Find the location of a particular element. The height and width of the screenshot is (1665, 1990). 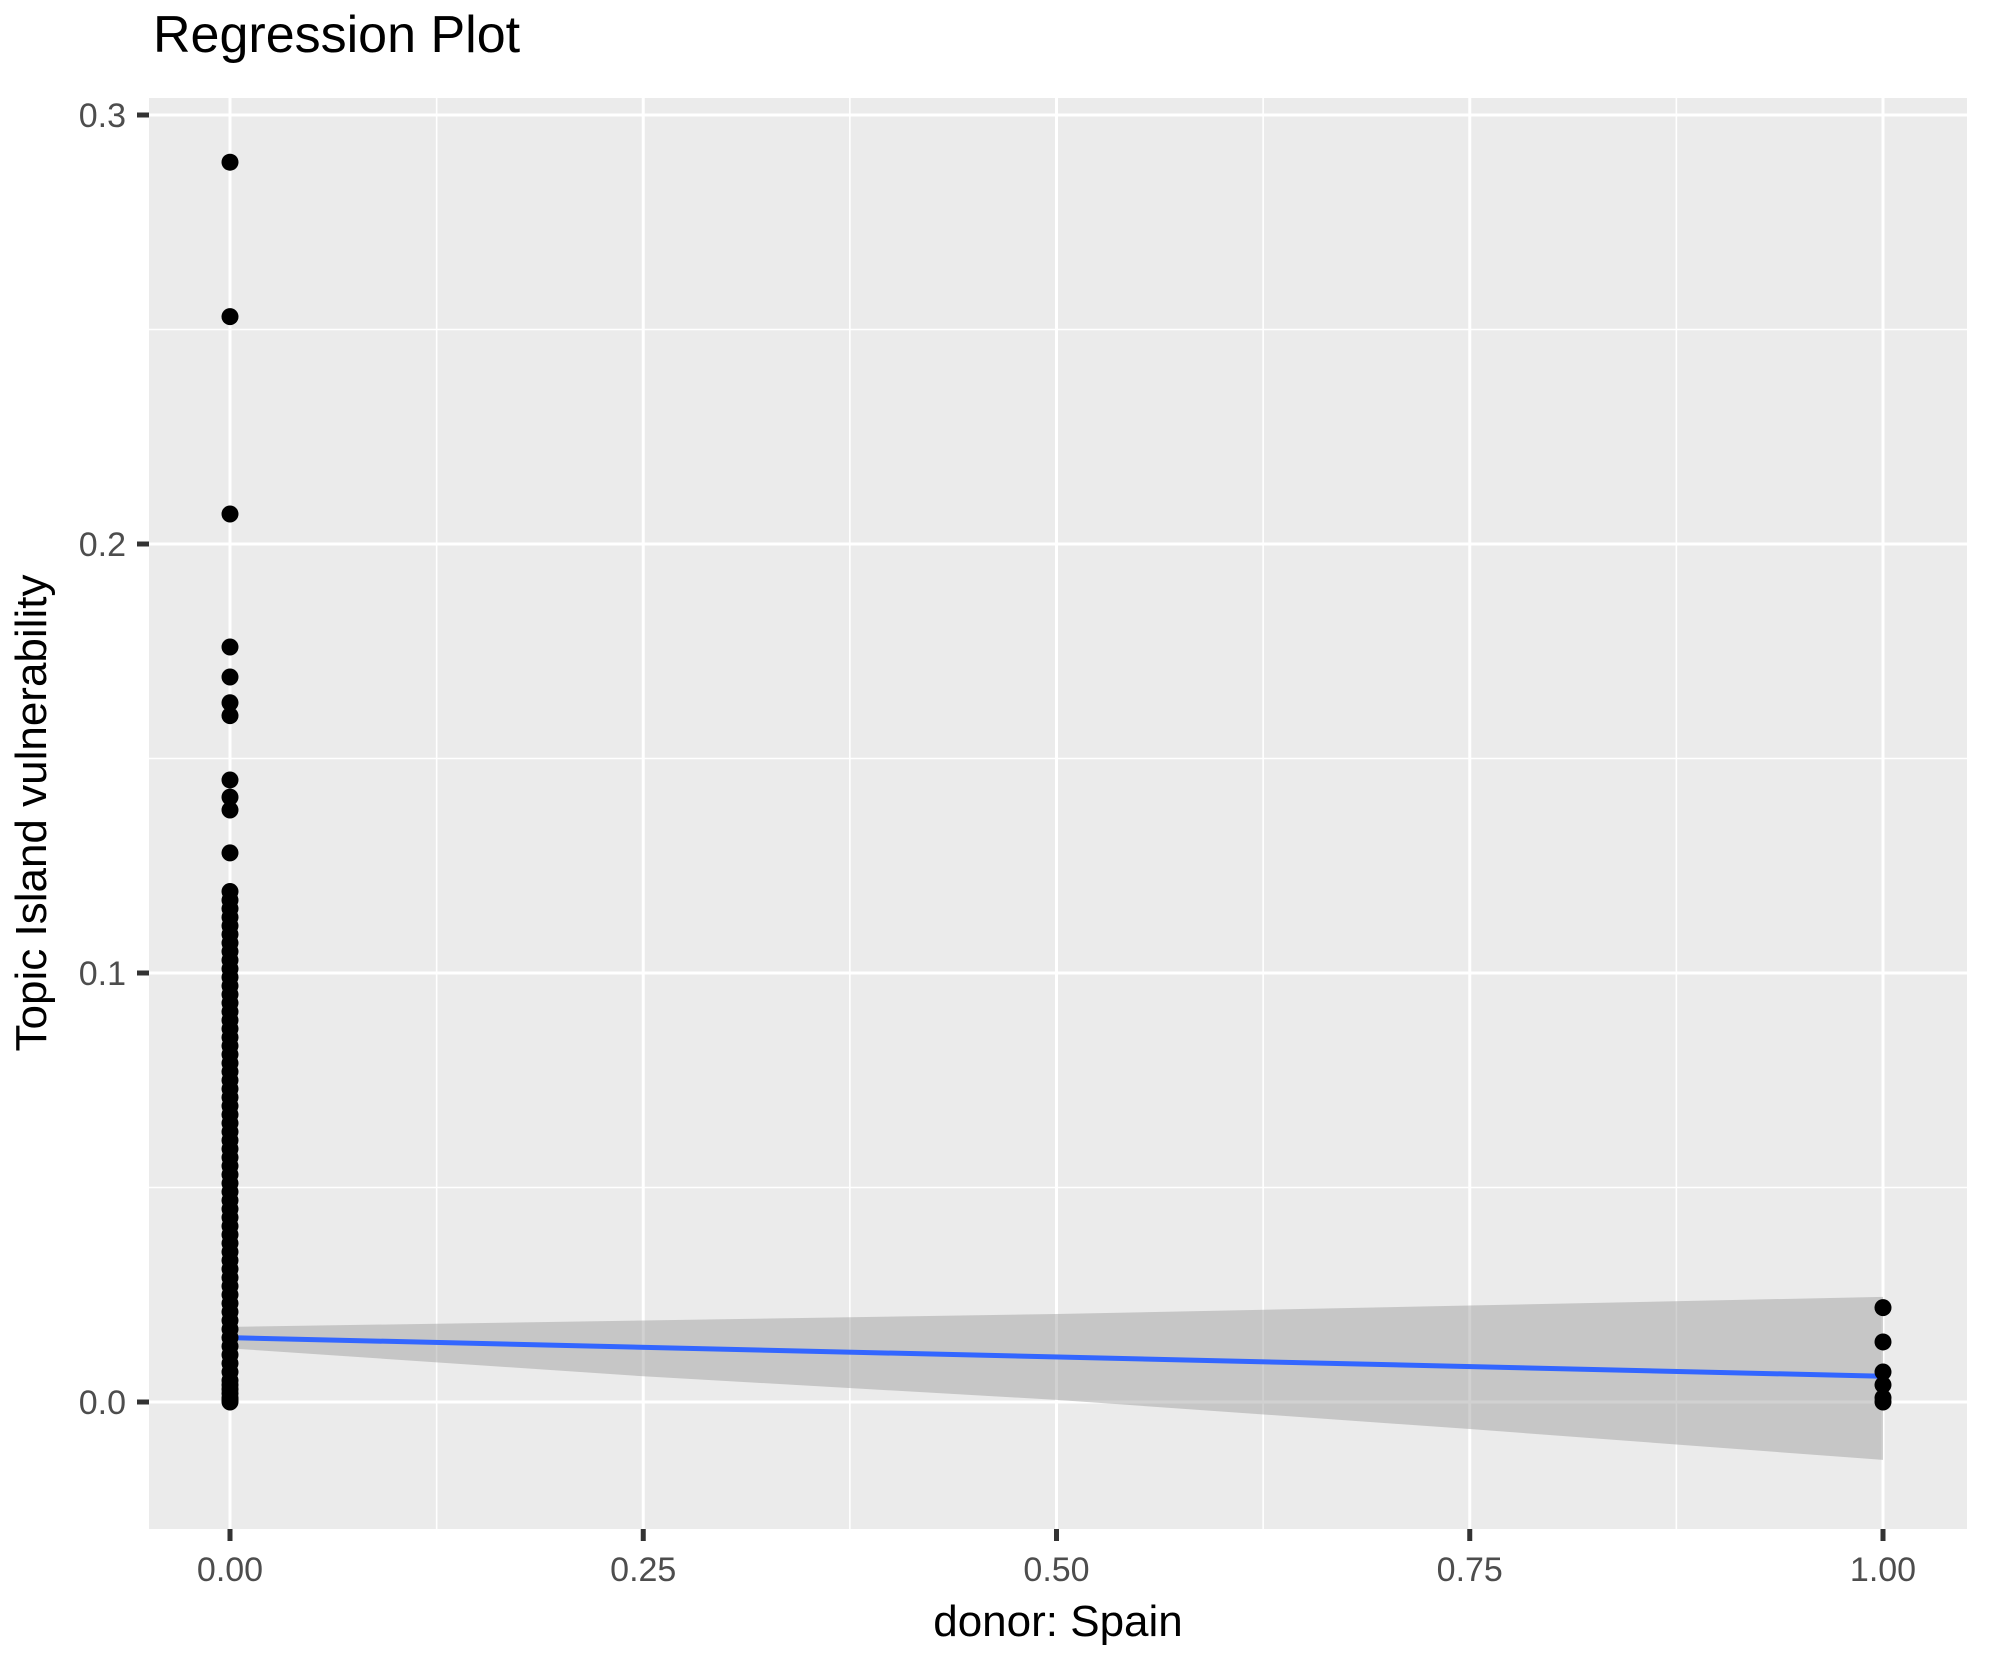

x-tick-label: 0.25 is located at coordinates (643, 1570).